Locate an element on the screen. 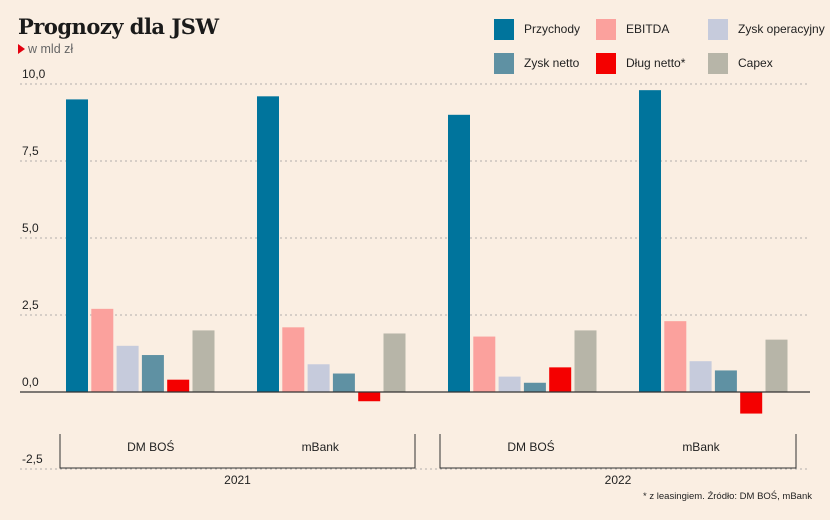 Image resolution: width=830 pixels, height=520 pixels. chart-subtitle: w mld zł is located at coordinates (45, 49).